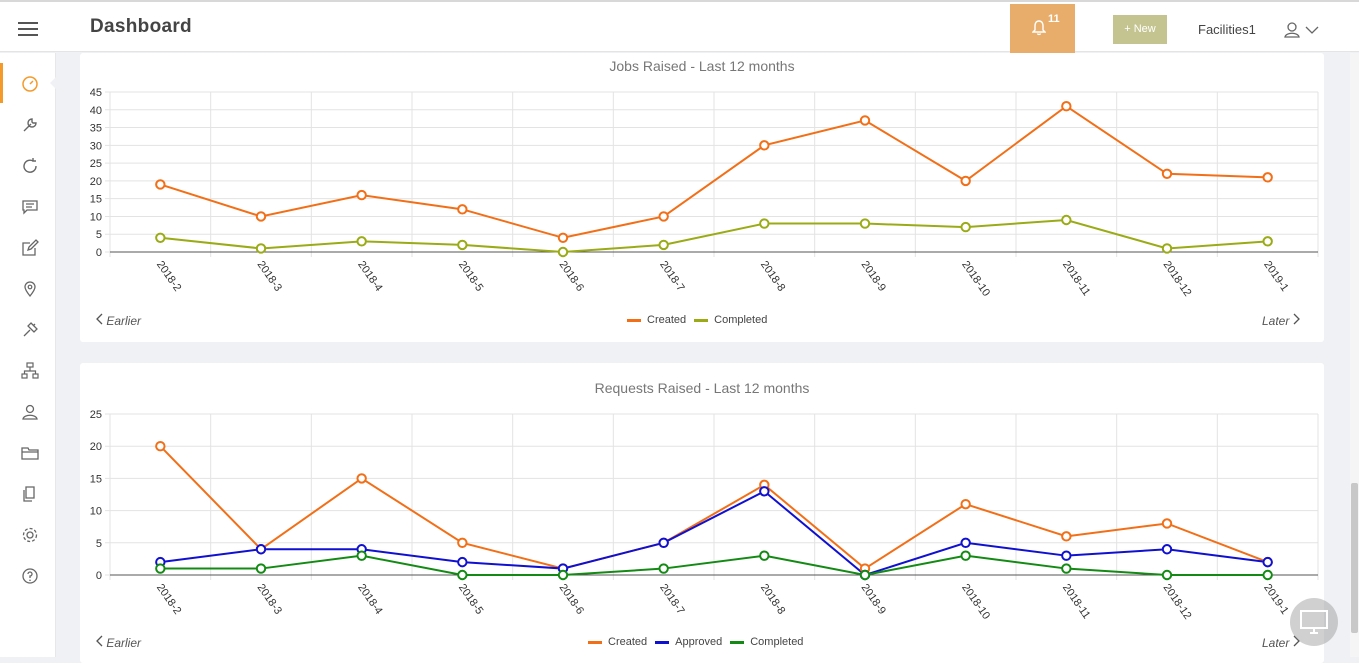 The height and width of the screenshot is (663, 1359). Describe the element at coordinates (1076, 601) in the screenshot. I see `x-tick-label: 2018-11` at that location.